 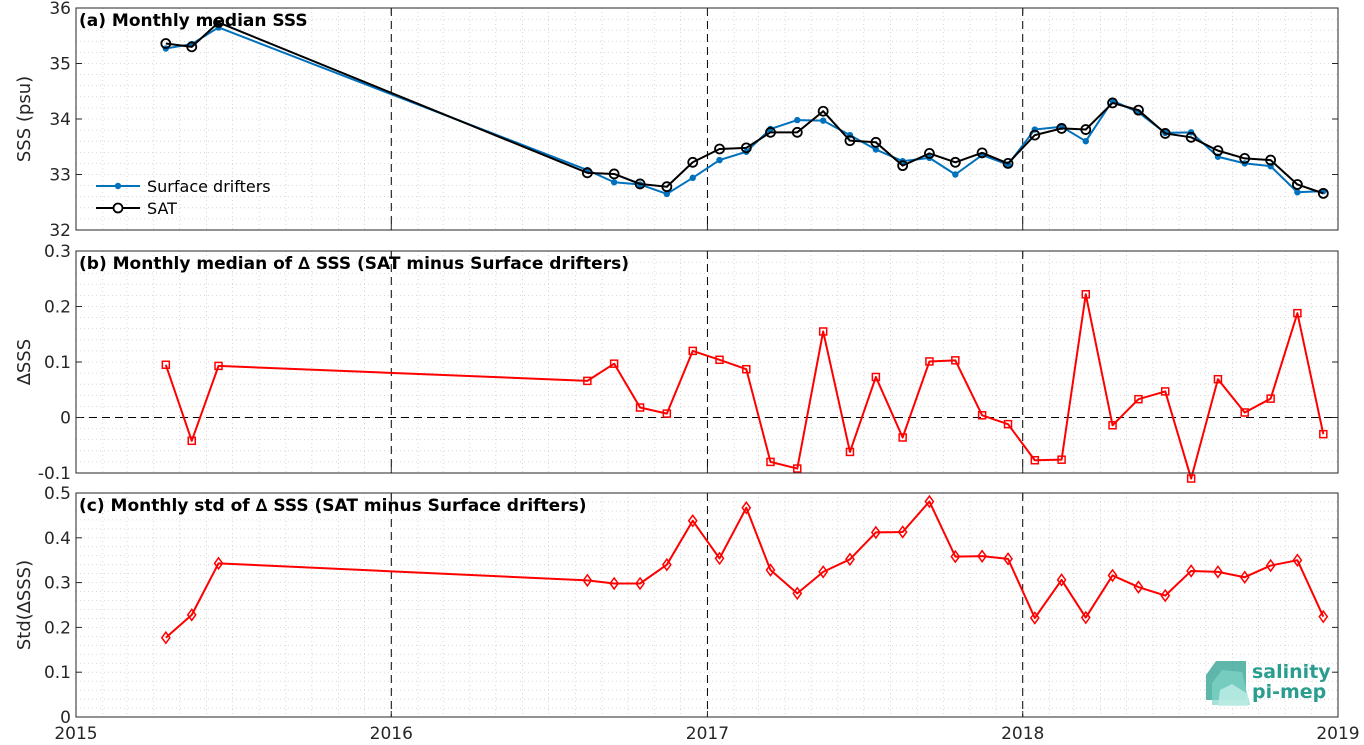 What do you see at coordinates (57, 539) in the screenshot?
I see `y-tick-label: 0.4` at bounding box center [57, 539].